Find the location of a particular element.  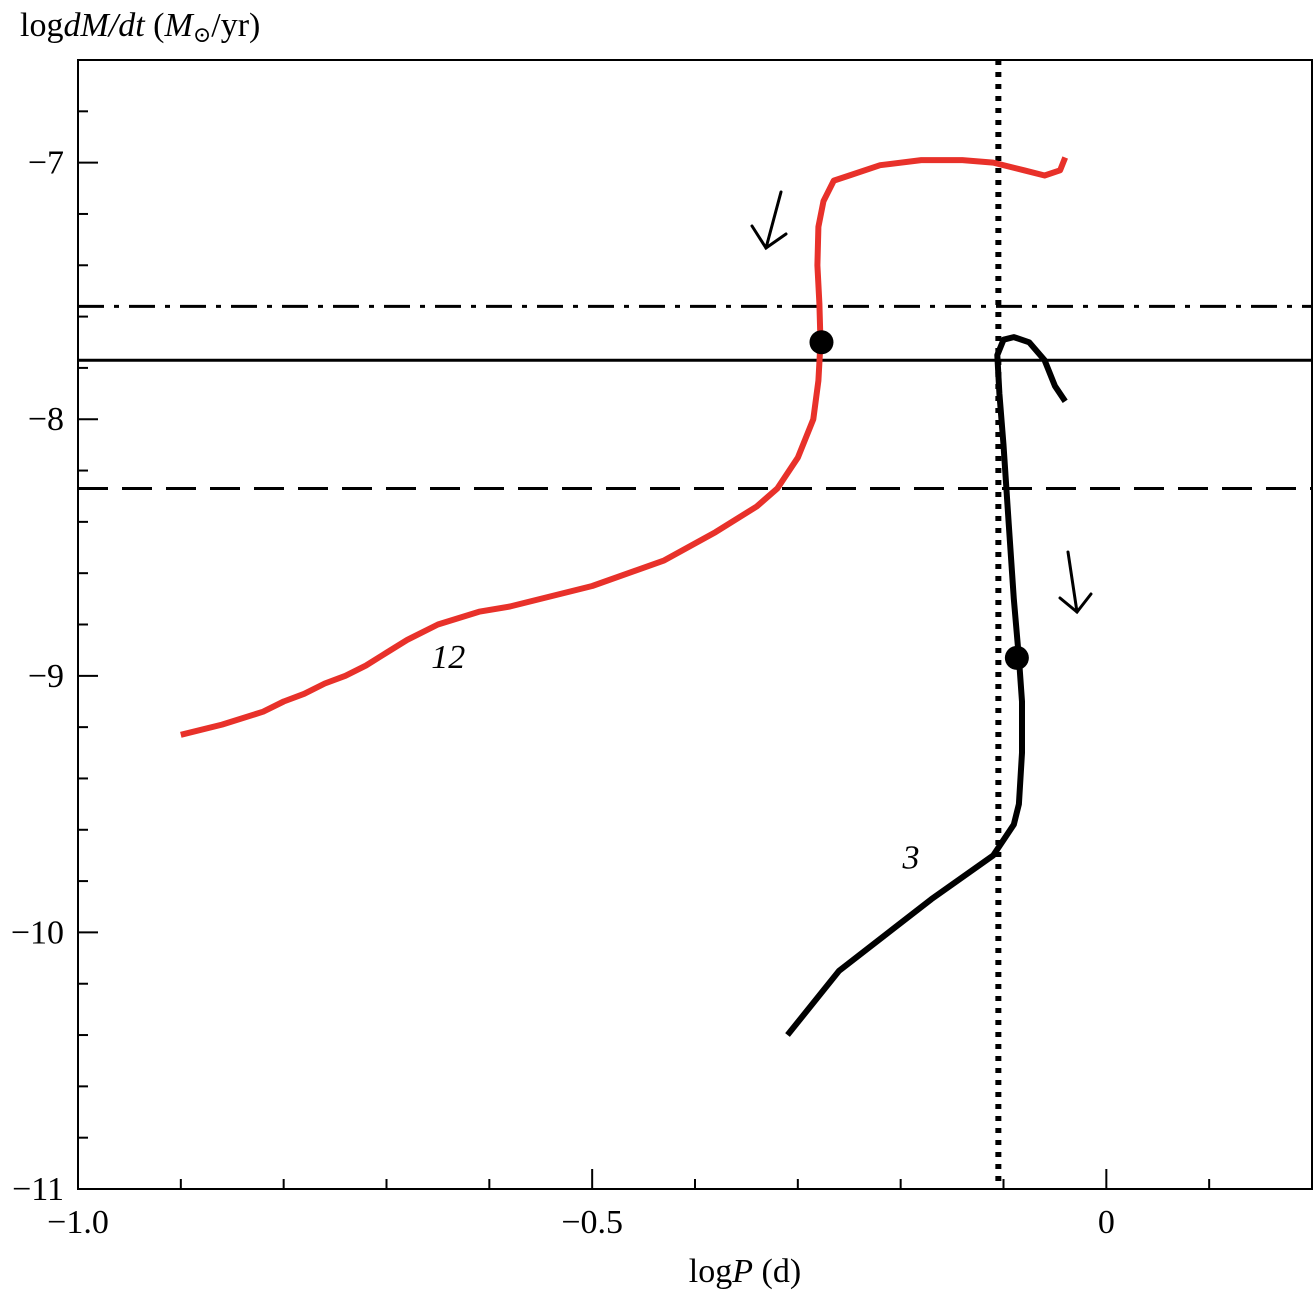

x-tick-label: 0 is located at coordinates (1106, 1222).